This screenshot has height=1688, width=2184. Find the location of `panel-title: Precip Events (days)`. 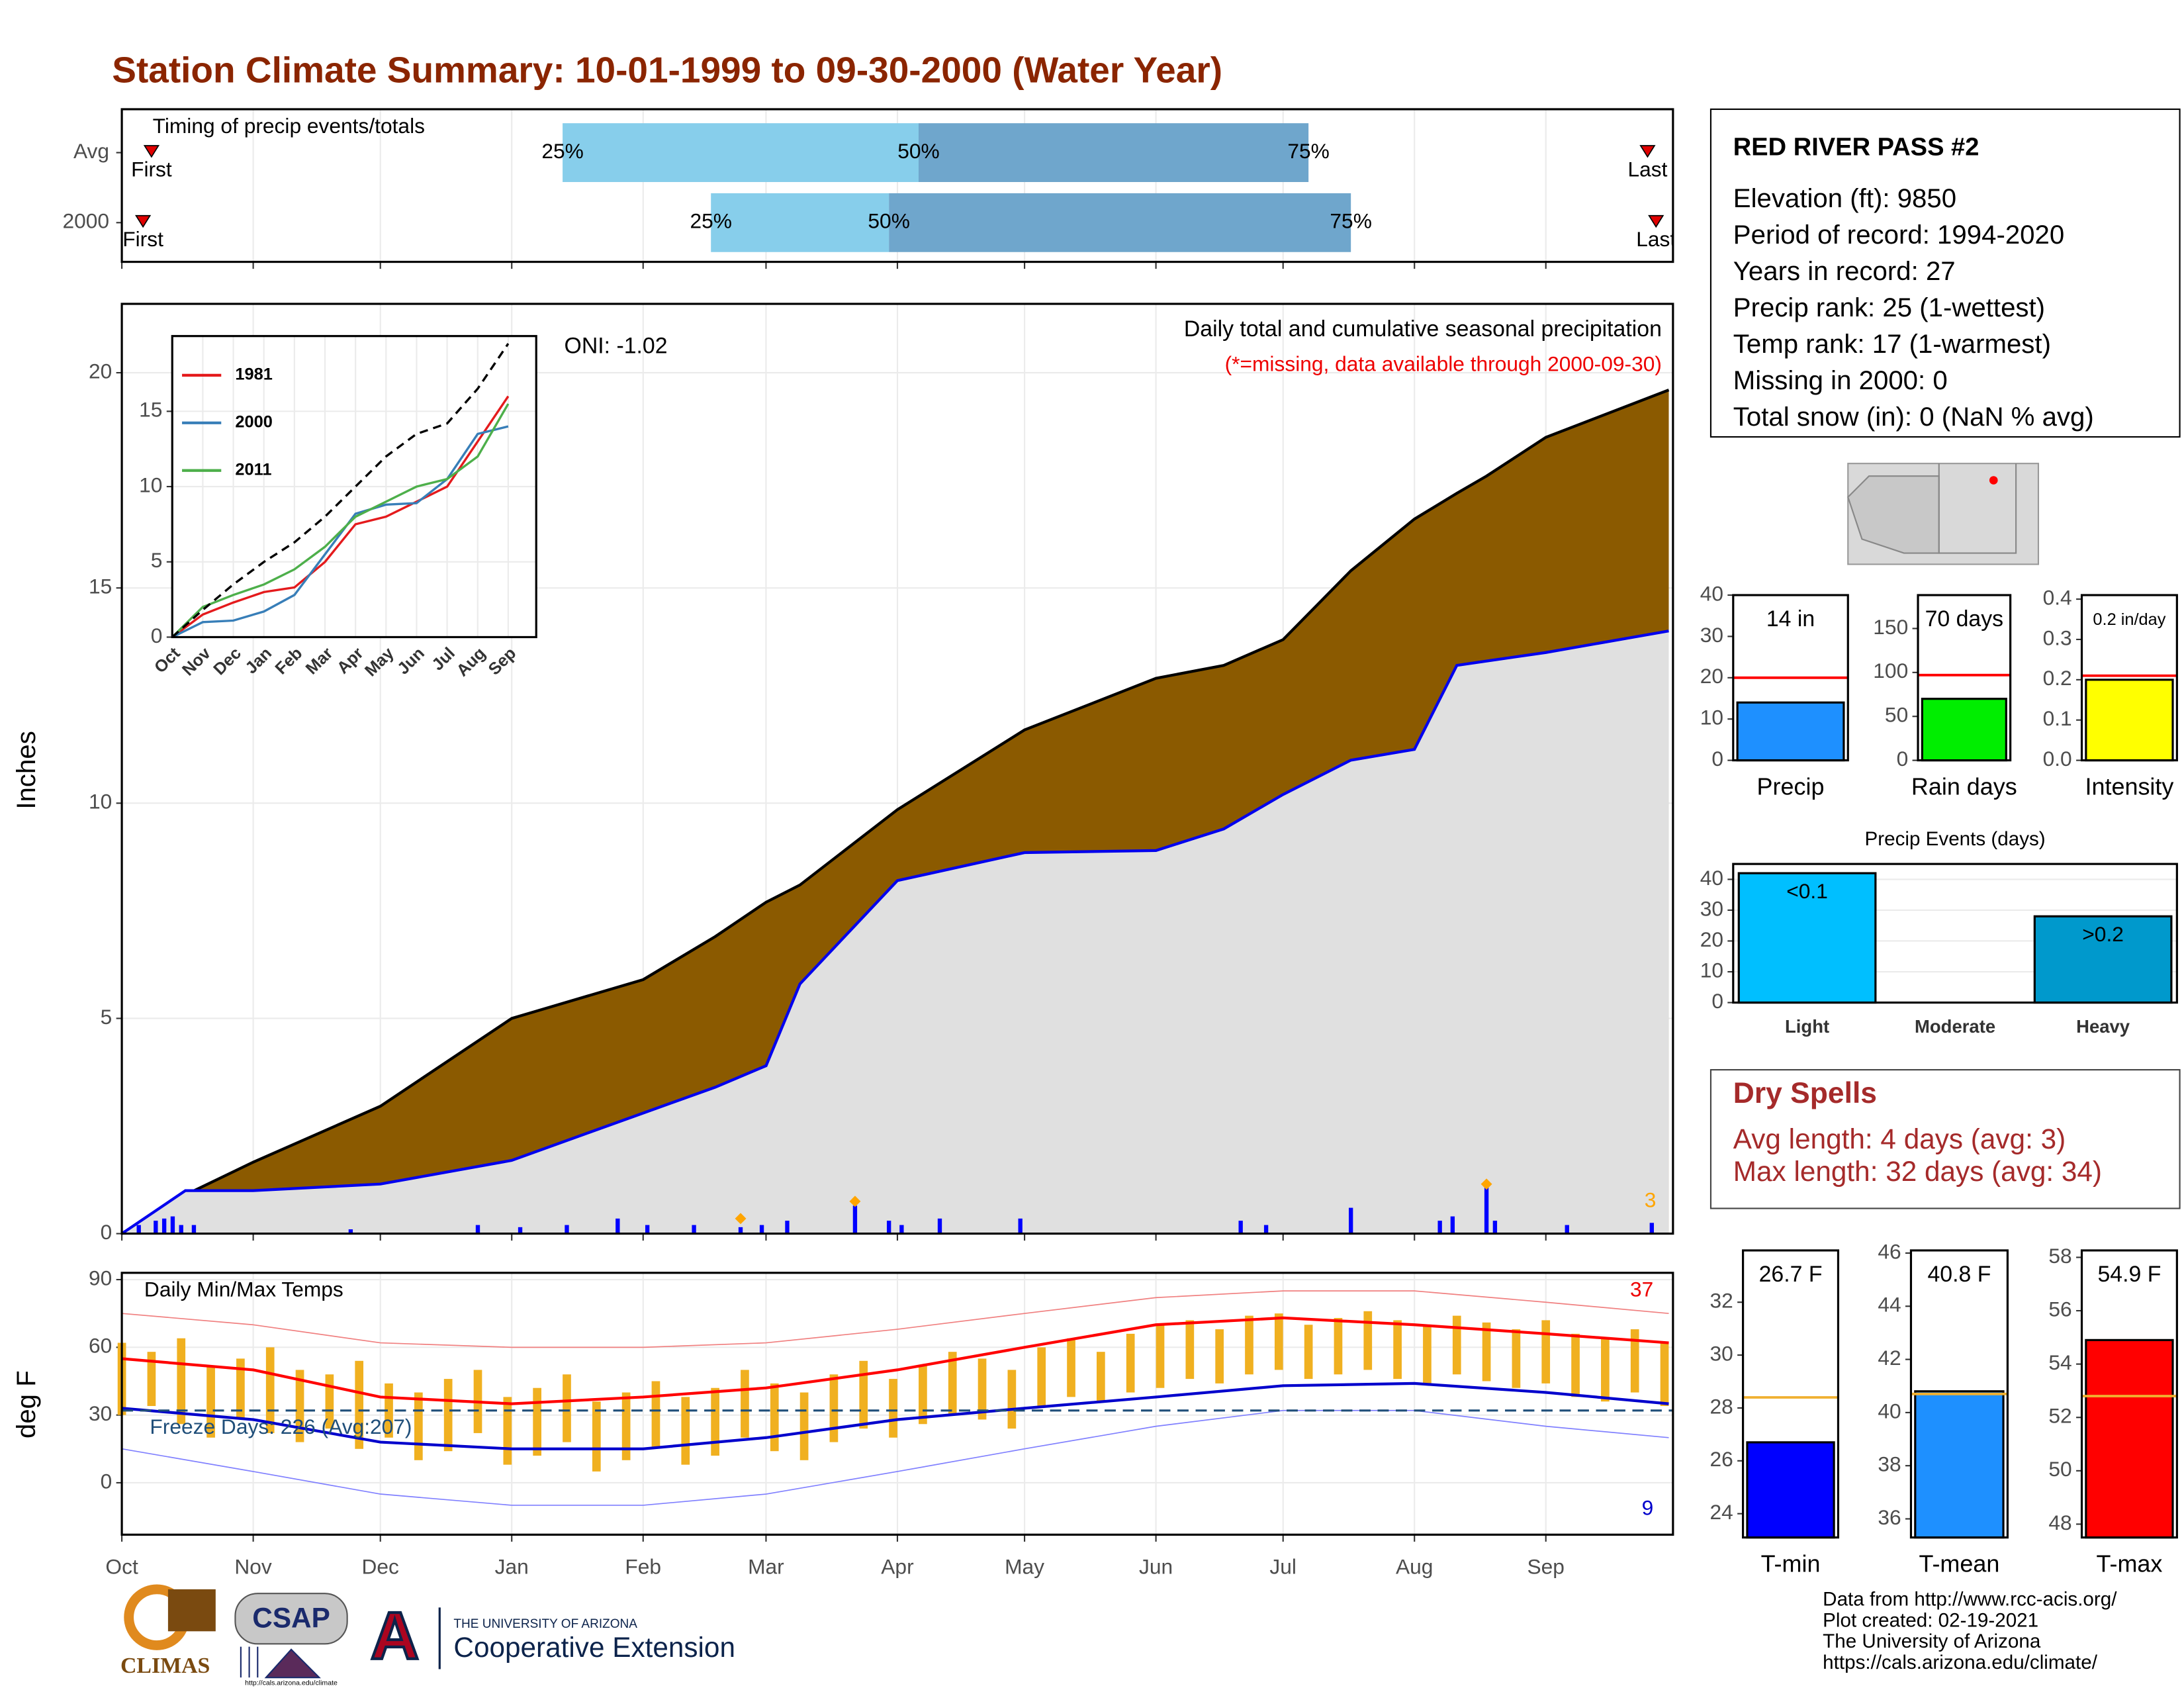

panel-title: Precip Events (days) is located at coordinates (1954, 839).